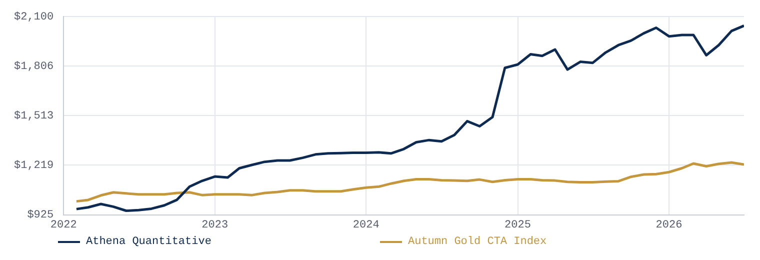  What do you see at coordinates (34, 67) in the screenshot?
I see `y-tick-label: $1,806` at bounding box center [34, 67].